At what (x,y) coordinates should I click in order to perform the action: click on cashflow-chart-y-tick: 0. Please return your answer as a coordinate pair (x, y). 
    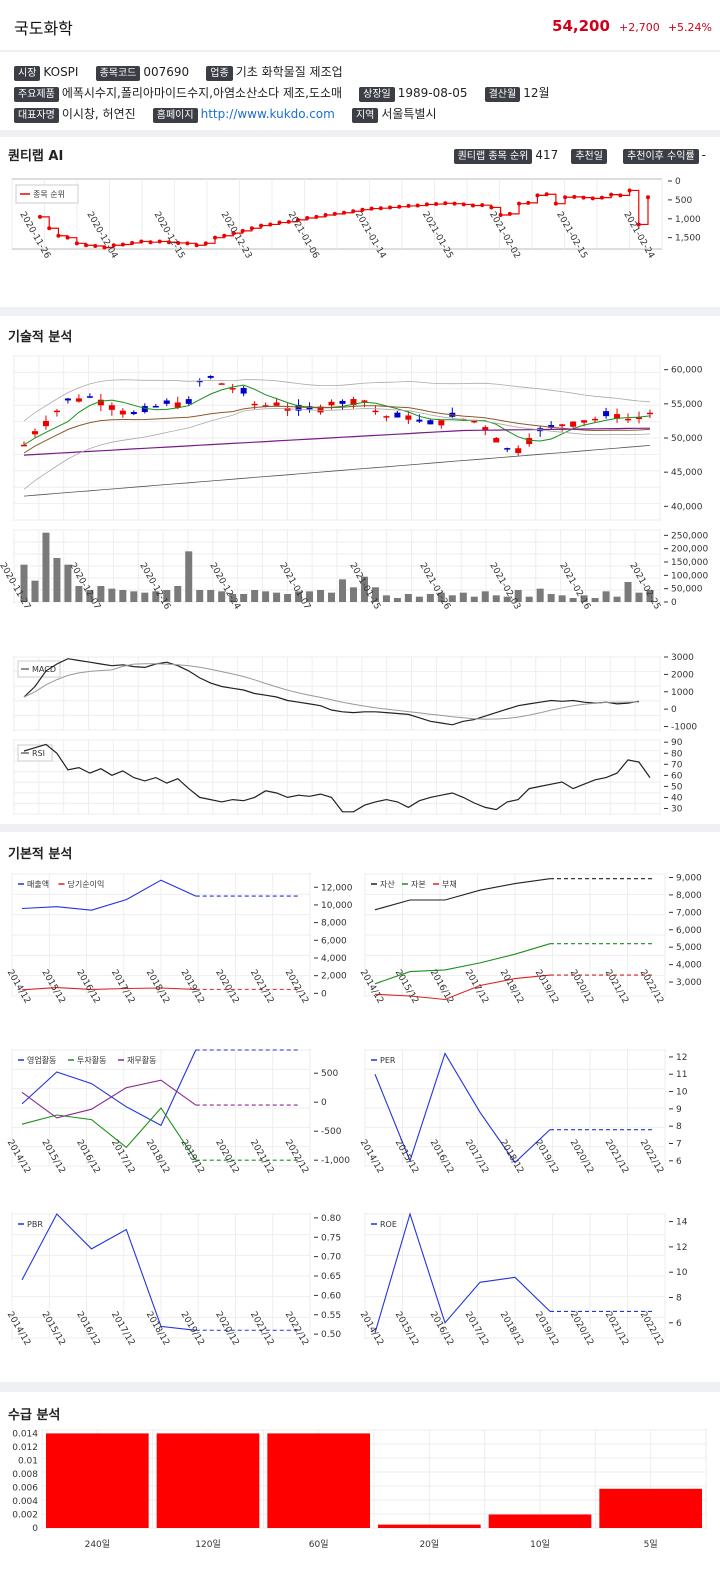
    Looking at the image, I should click on (324, 1103).